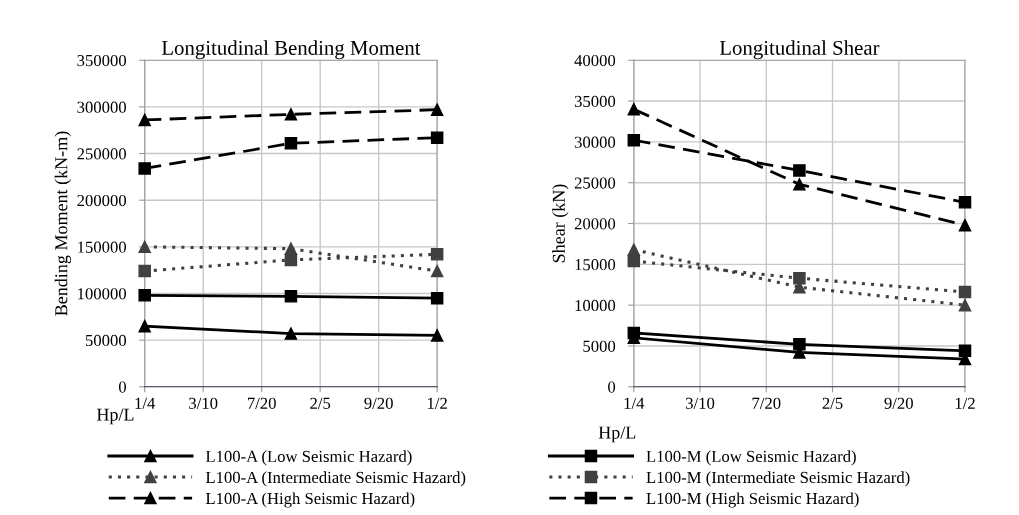  Describe the element at coordinates (595, 305) in the screenshot. I see `y-tick-label: 10000` at that location.